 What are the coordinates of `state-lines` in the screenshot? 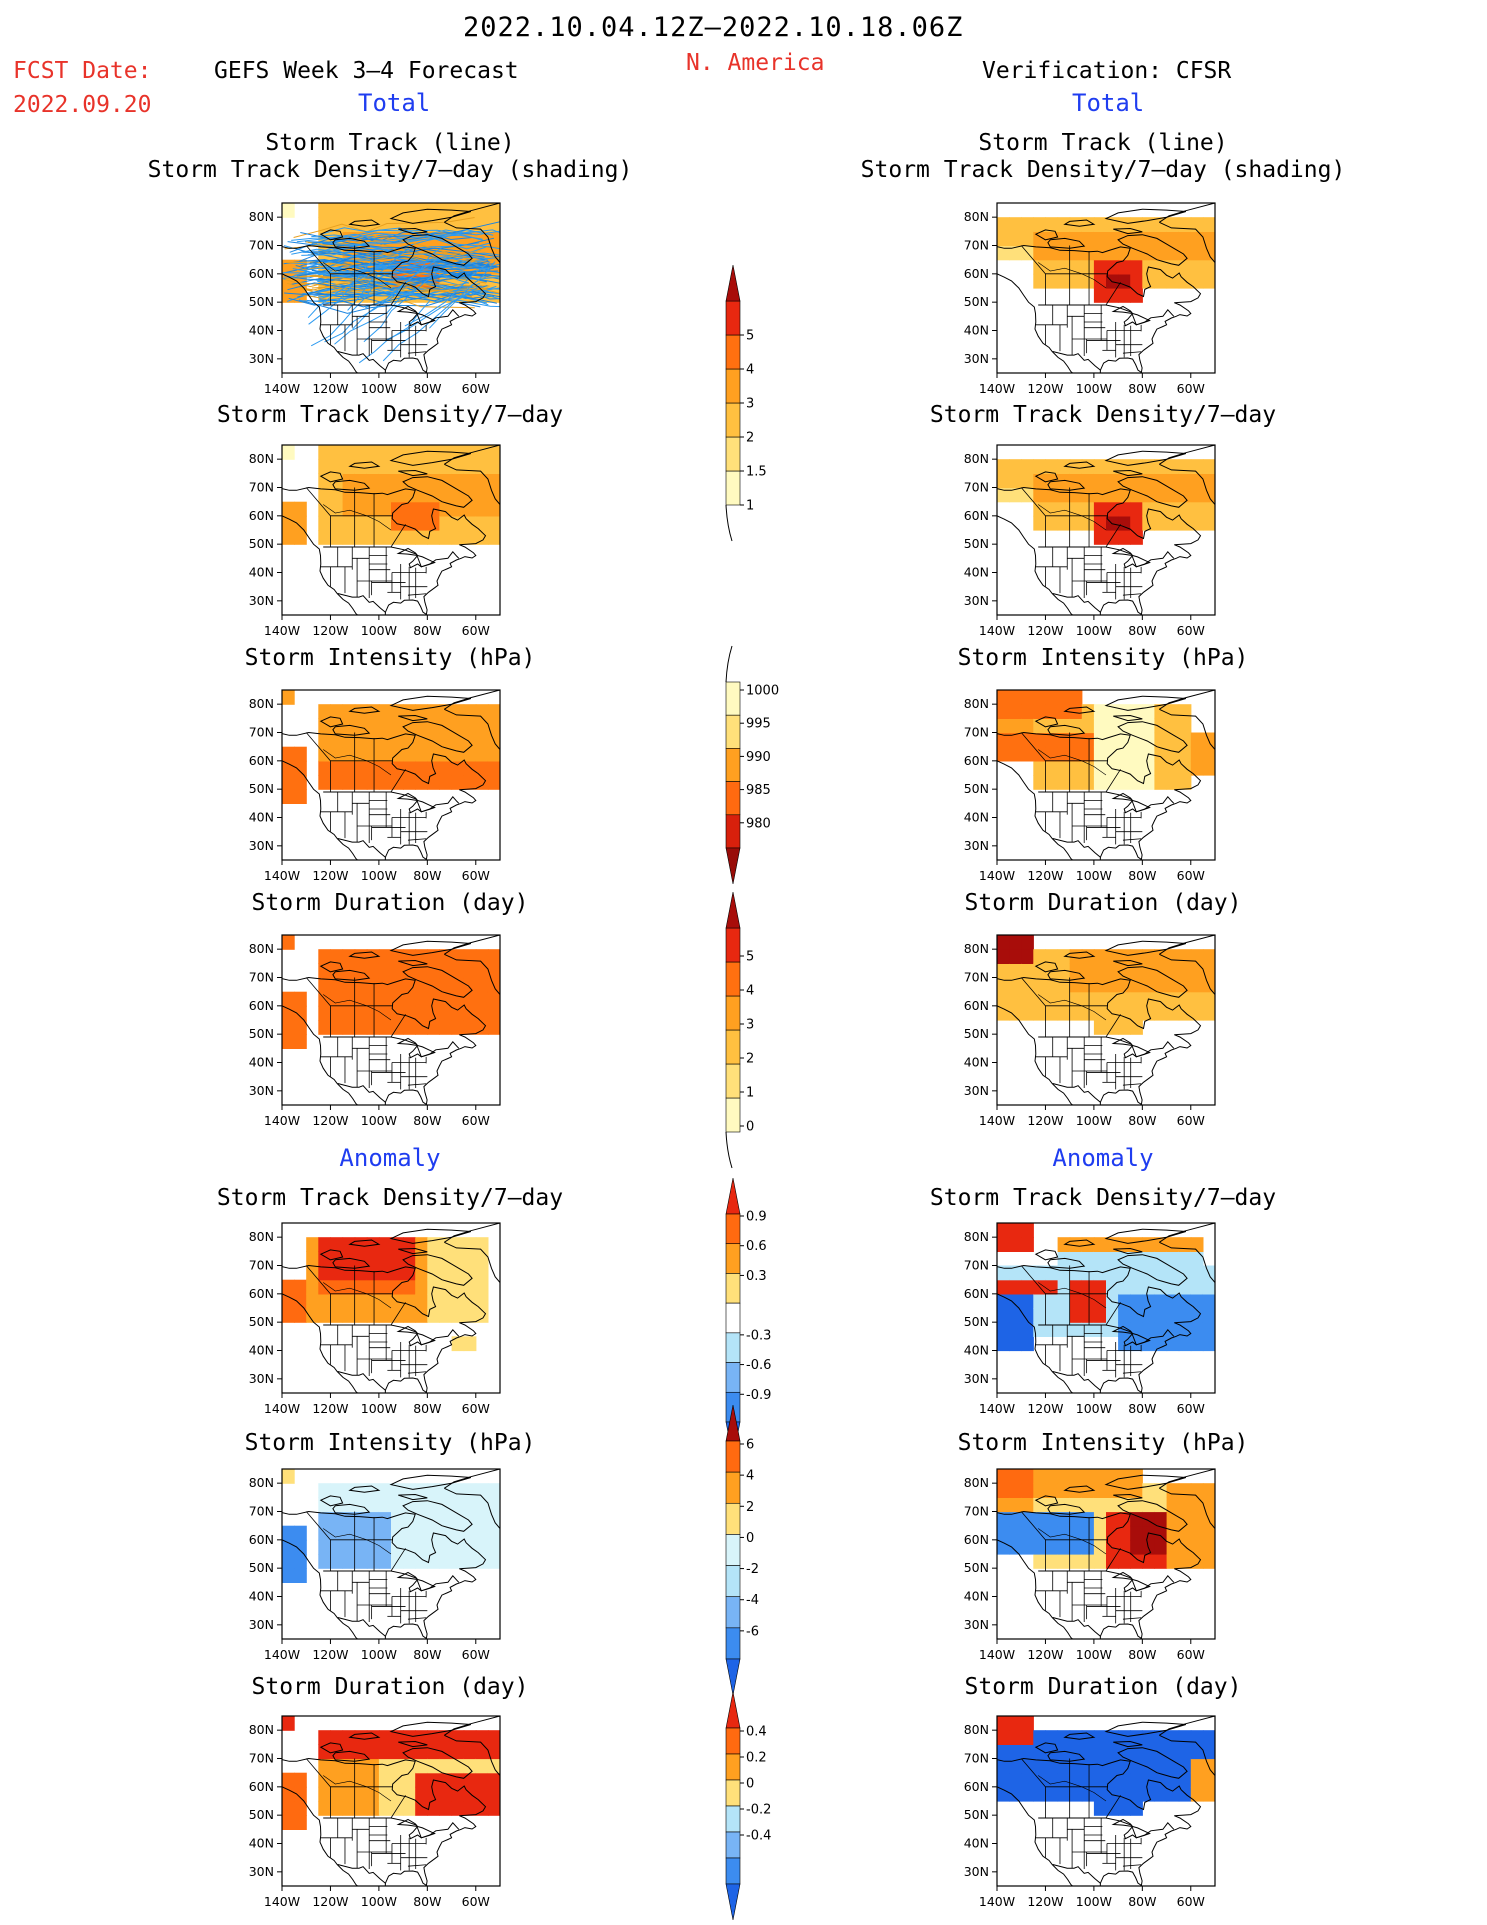 It's located at (366, 543).